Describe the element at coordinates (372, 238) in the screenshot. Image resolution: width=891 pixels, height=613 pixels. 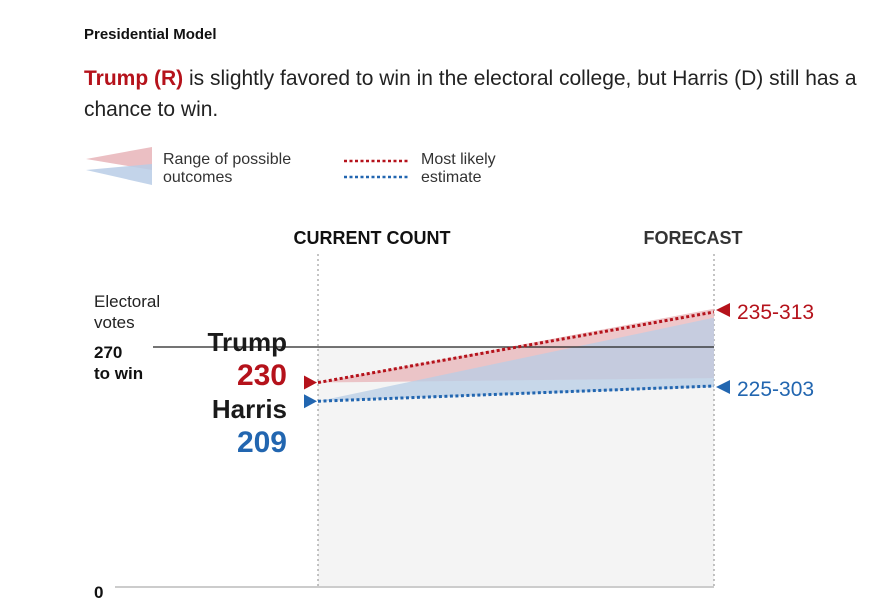
I see `column-header-current: CURRENT COUNT` at that location.